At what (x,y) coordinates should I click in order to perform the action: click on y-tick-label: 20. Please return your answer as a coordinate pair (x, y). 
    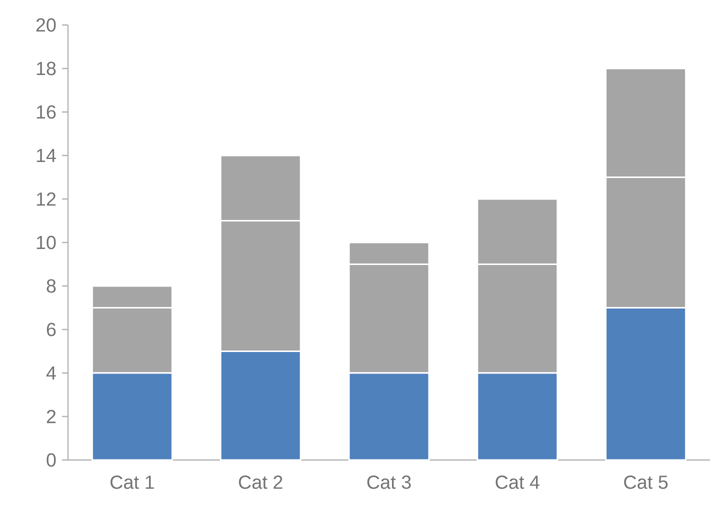
    Looking at the image, I should click on (46, 25).